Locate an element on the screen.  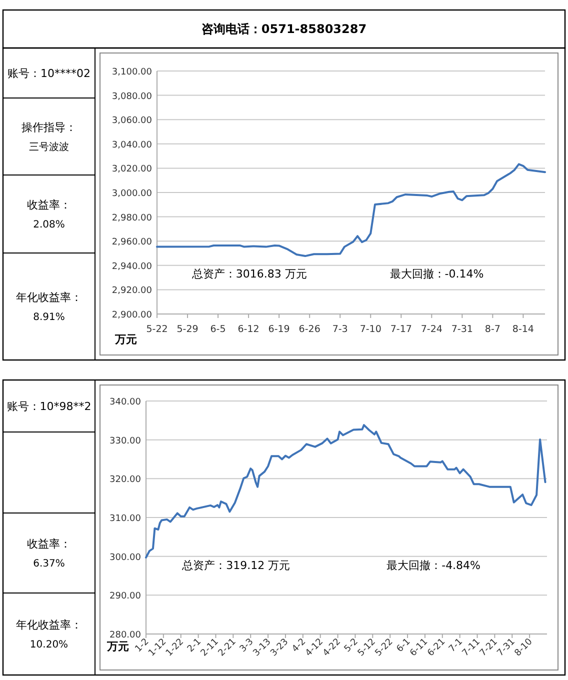
text: 操作指导： is located at coordinates (49, 127).